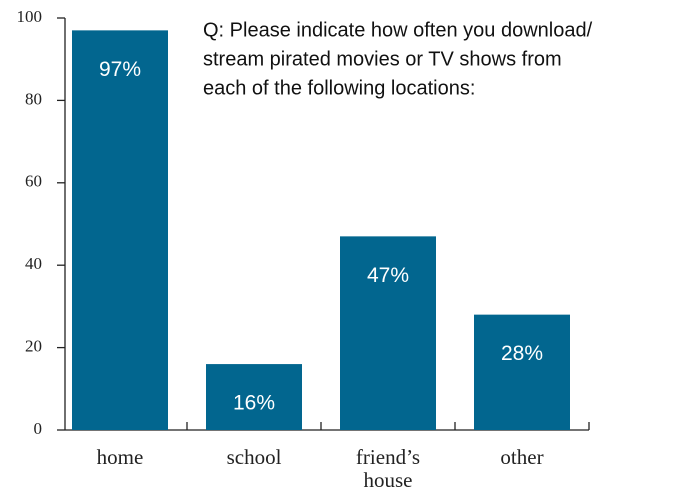  What do you see at coordinates (521, 457) in the screenshot?
I see `x-tick-label: other` at bounding box center [521, 457].